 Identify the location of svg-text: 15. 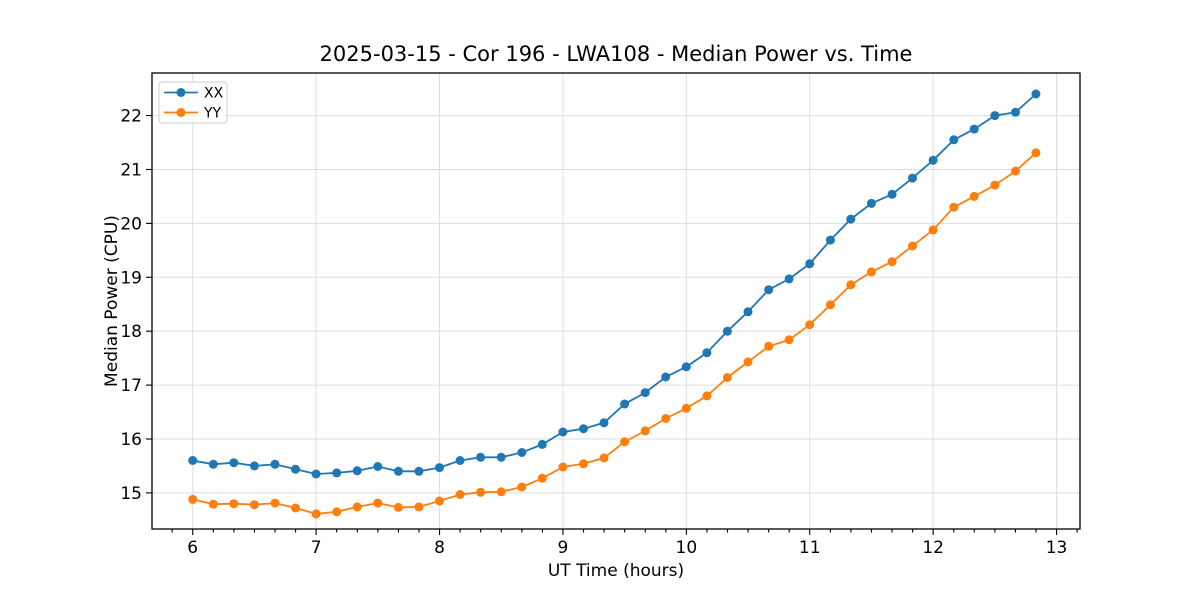
(131, 494).